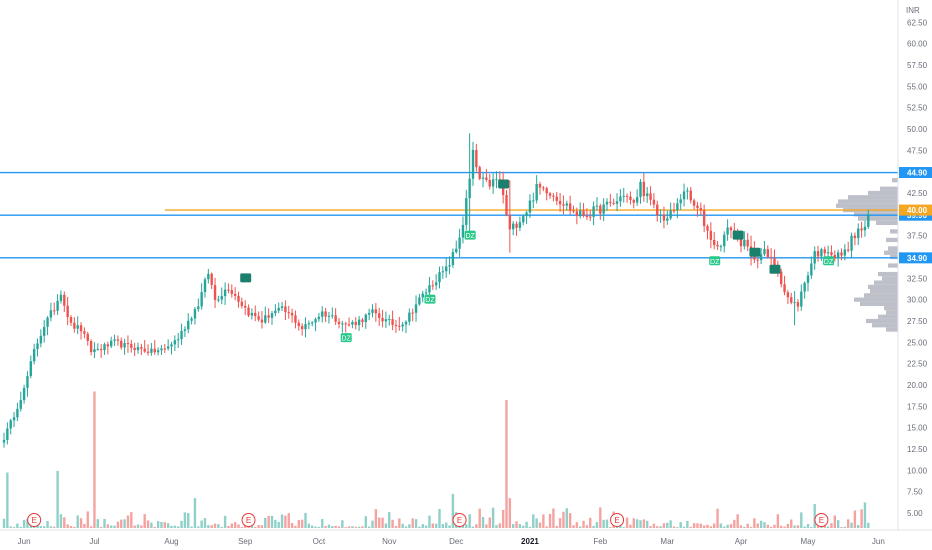 Image resolution: width=932 pixels, height=550 pixels. Describe the element at coordinates (319, 541) in the screenshot. I see `time-axis-label: Oct` at that location.